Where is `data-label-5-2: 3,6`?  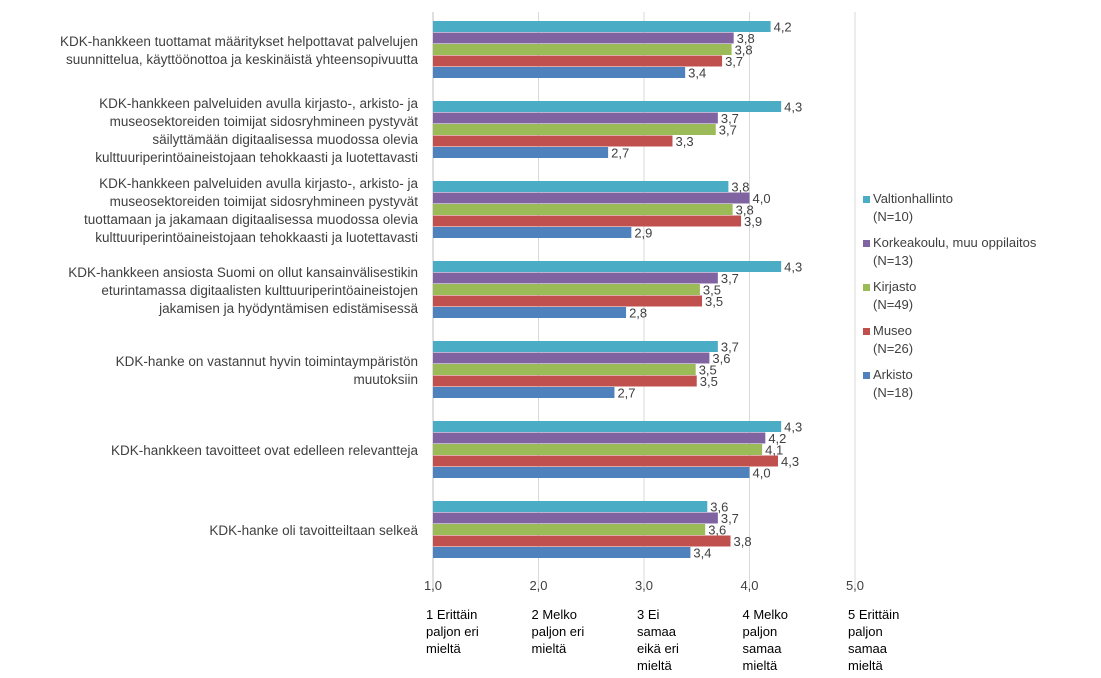 data-label-5-2: 3,6 is located at coordinates (721, 358).